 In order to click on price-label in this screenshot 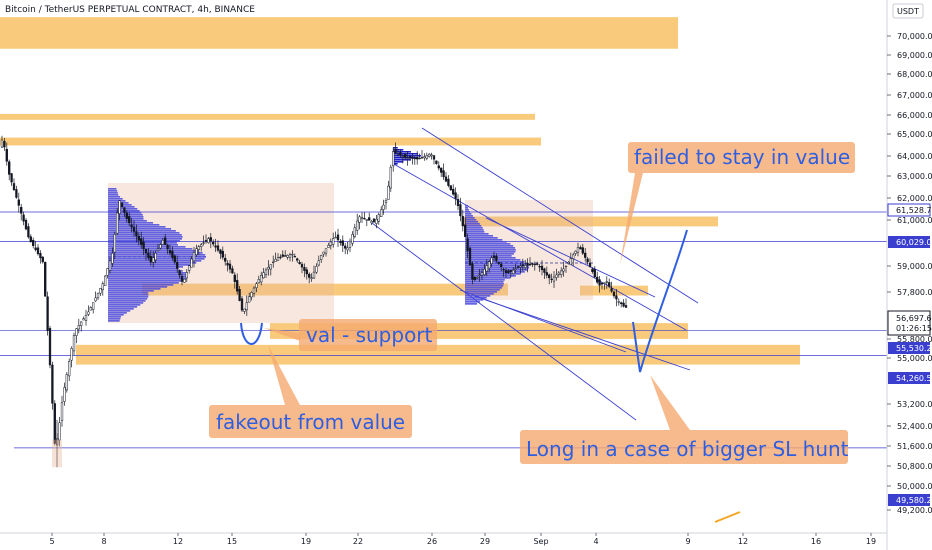, I will do `click(909, 348)`.